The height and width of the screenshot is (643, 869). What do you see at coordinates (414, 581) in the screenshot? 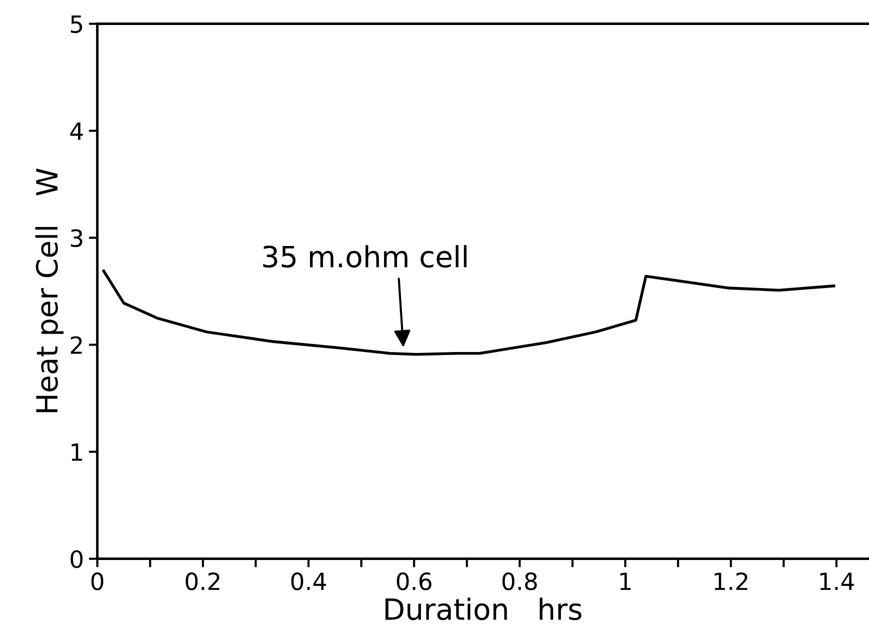
I see `x-tick-label: 0.6` at bounding box center [414, 581].